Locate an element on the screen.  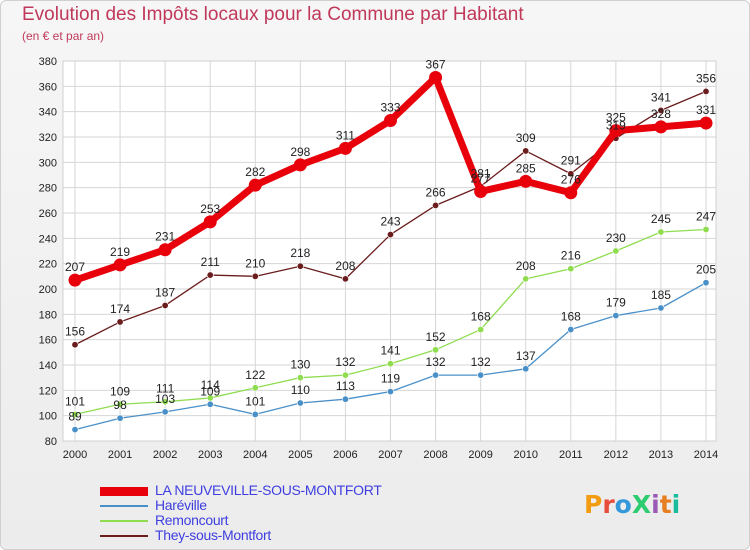
data-label: 168 is located at coordinates (571, 317).